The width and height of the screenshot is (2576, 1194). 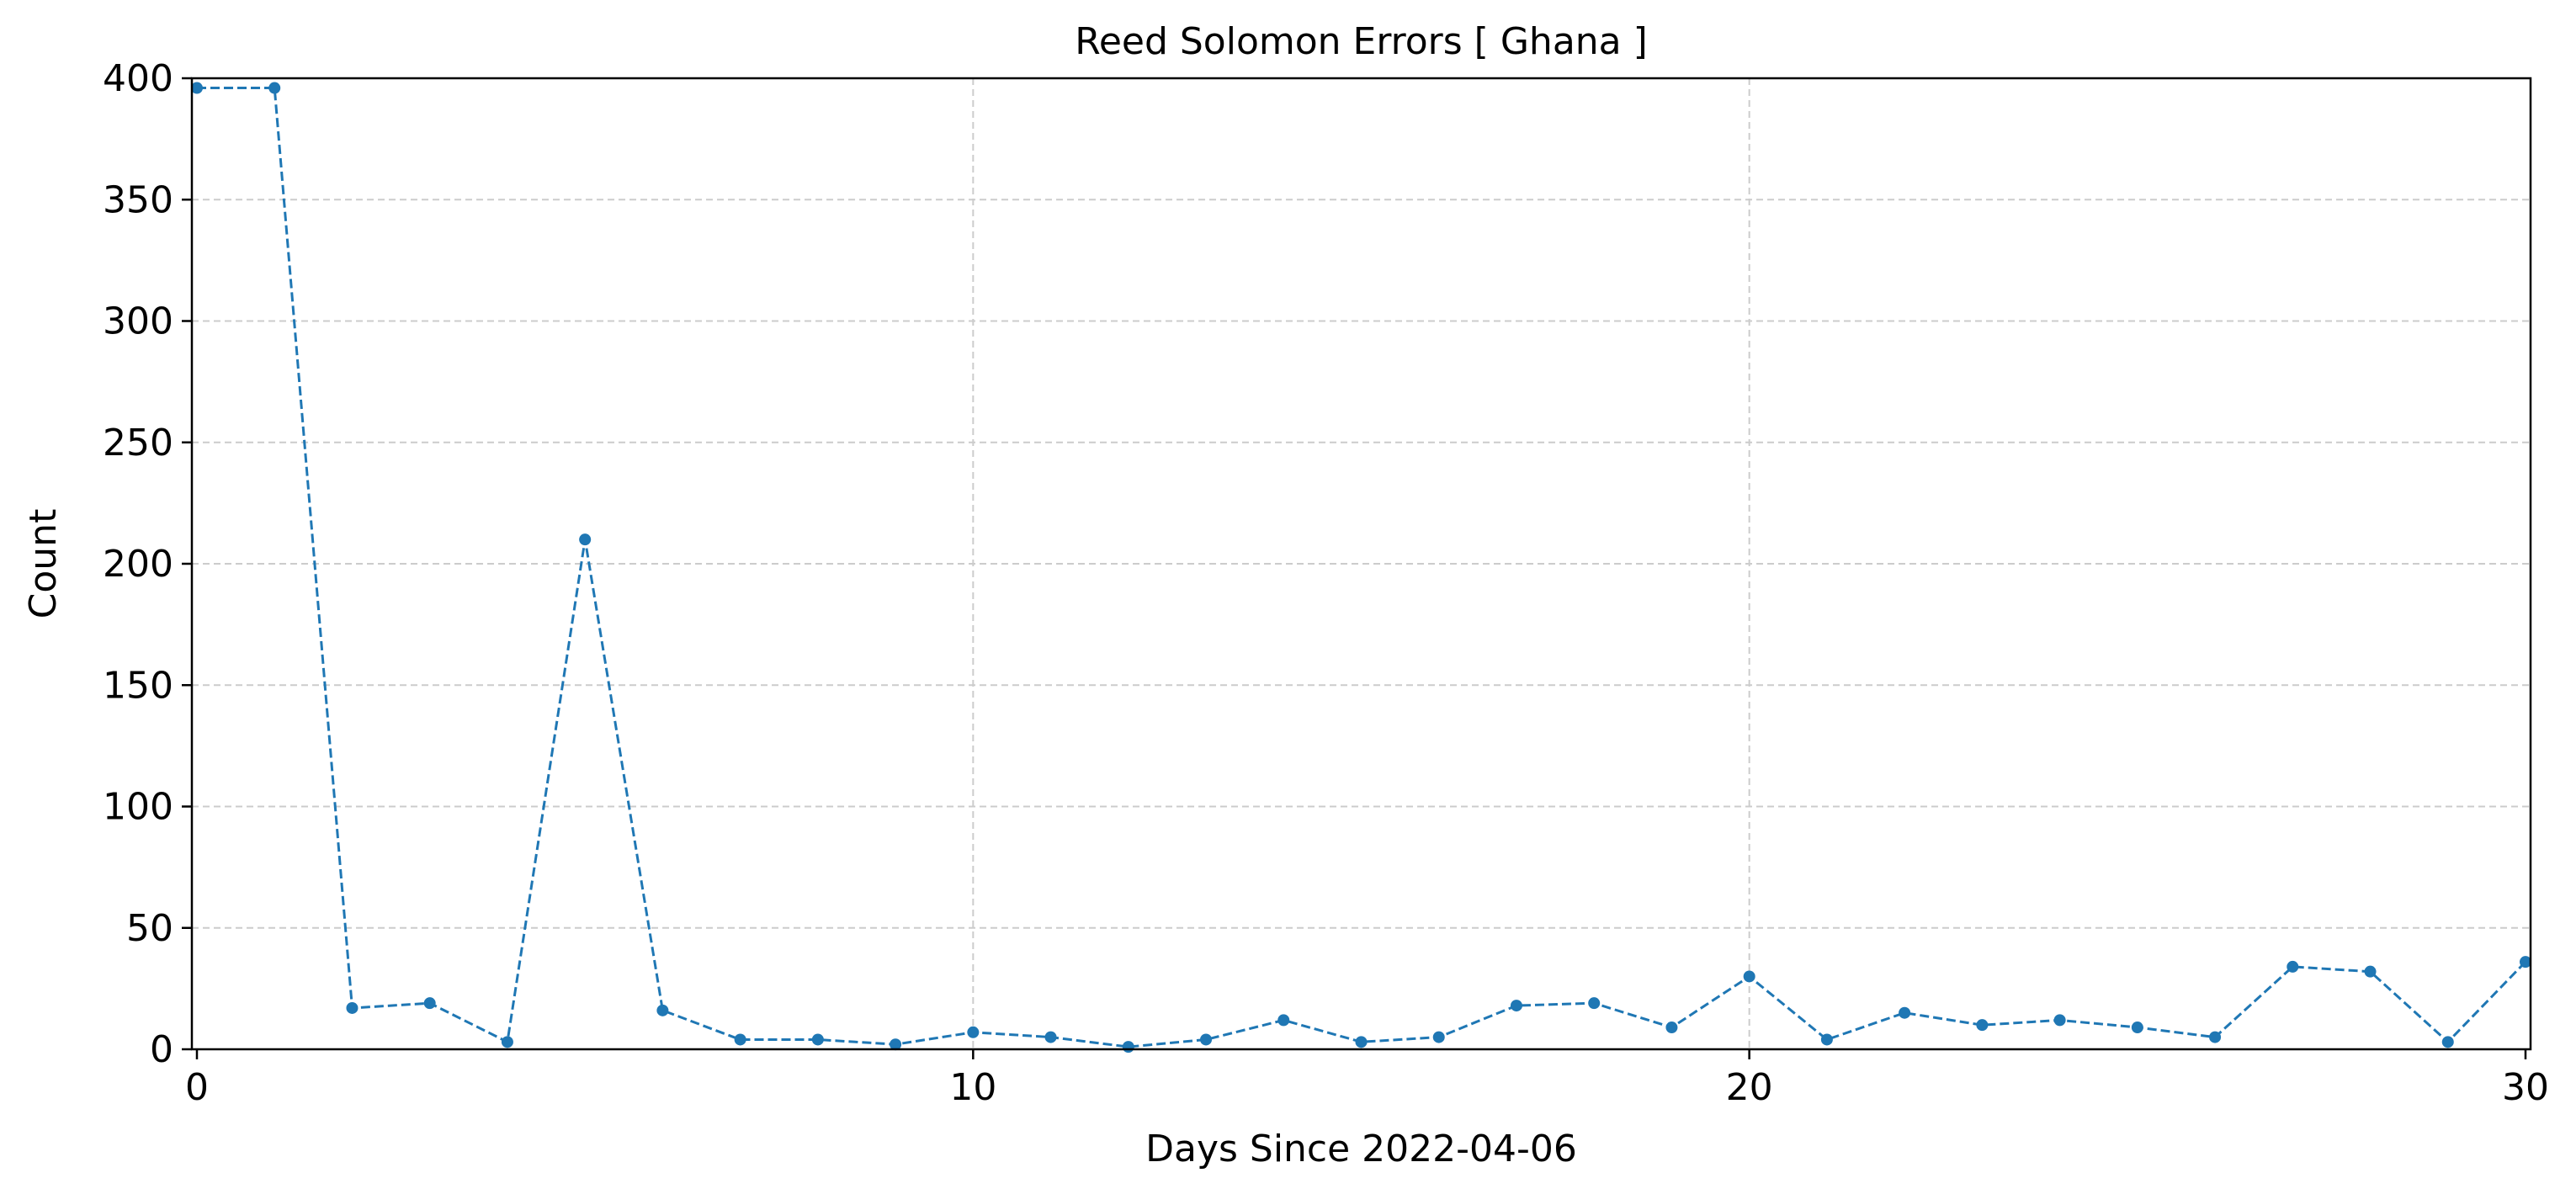 What do you see at coordinates (162, 1049) in the screenshot?
I see `y-tick-label: 0` at bounding box center [162, 1049].